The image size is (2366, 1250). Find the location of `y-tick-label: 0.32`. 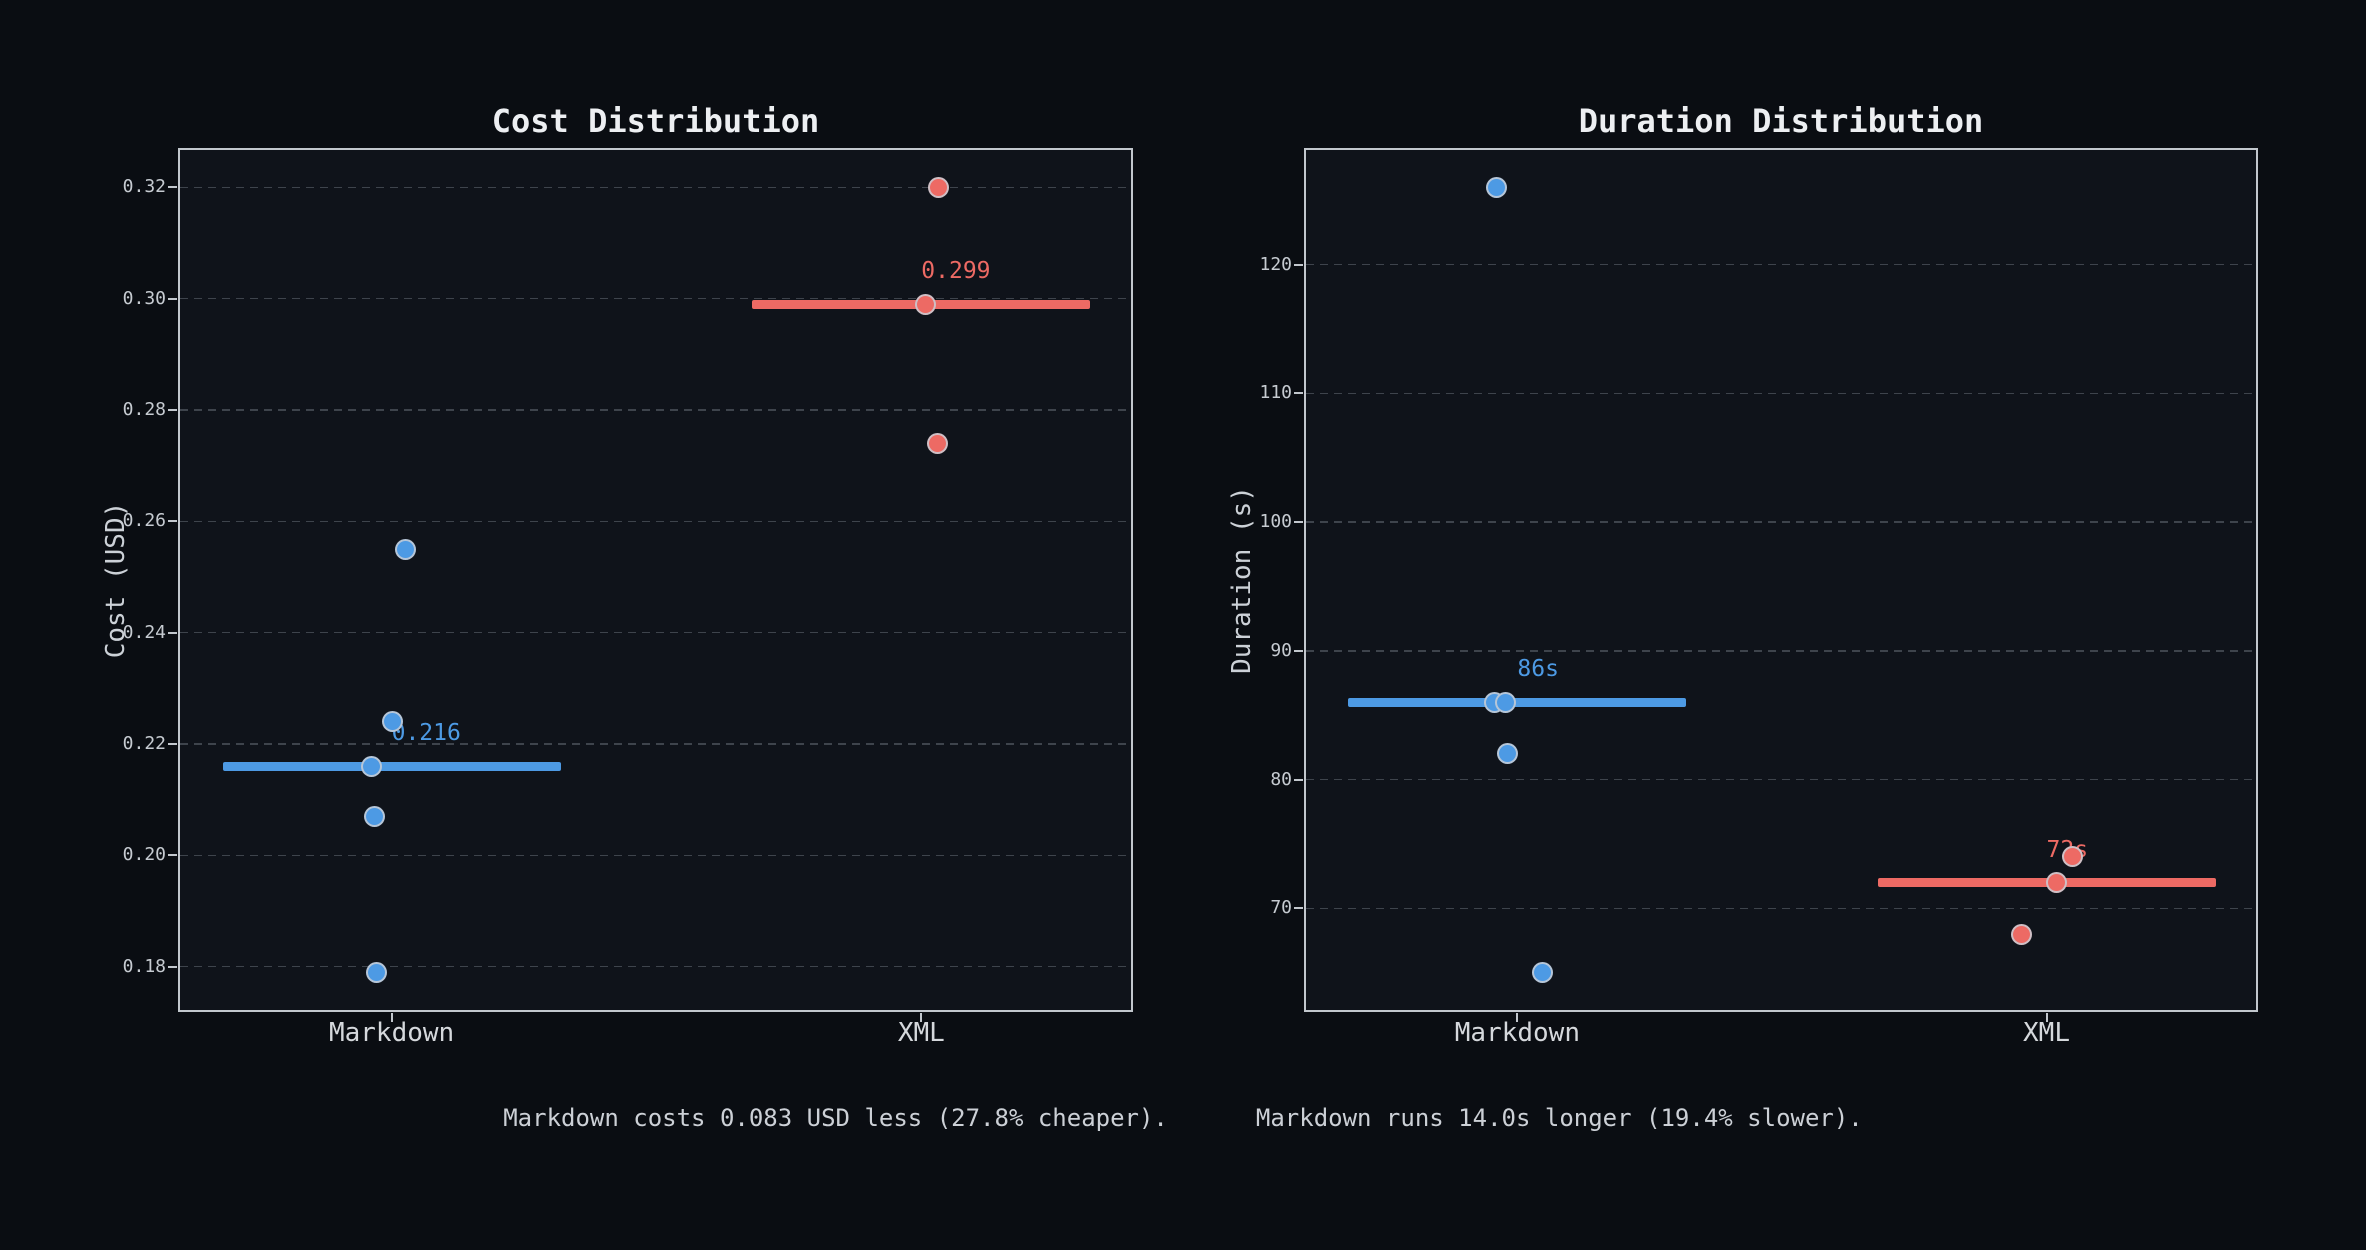

y-tick-label: 0.32 is located at coordinates (144, 187).